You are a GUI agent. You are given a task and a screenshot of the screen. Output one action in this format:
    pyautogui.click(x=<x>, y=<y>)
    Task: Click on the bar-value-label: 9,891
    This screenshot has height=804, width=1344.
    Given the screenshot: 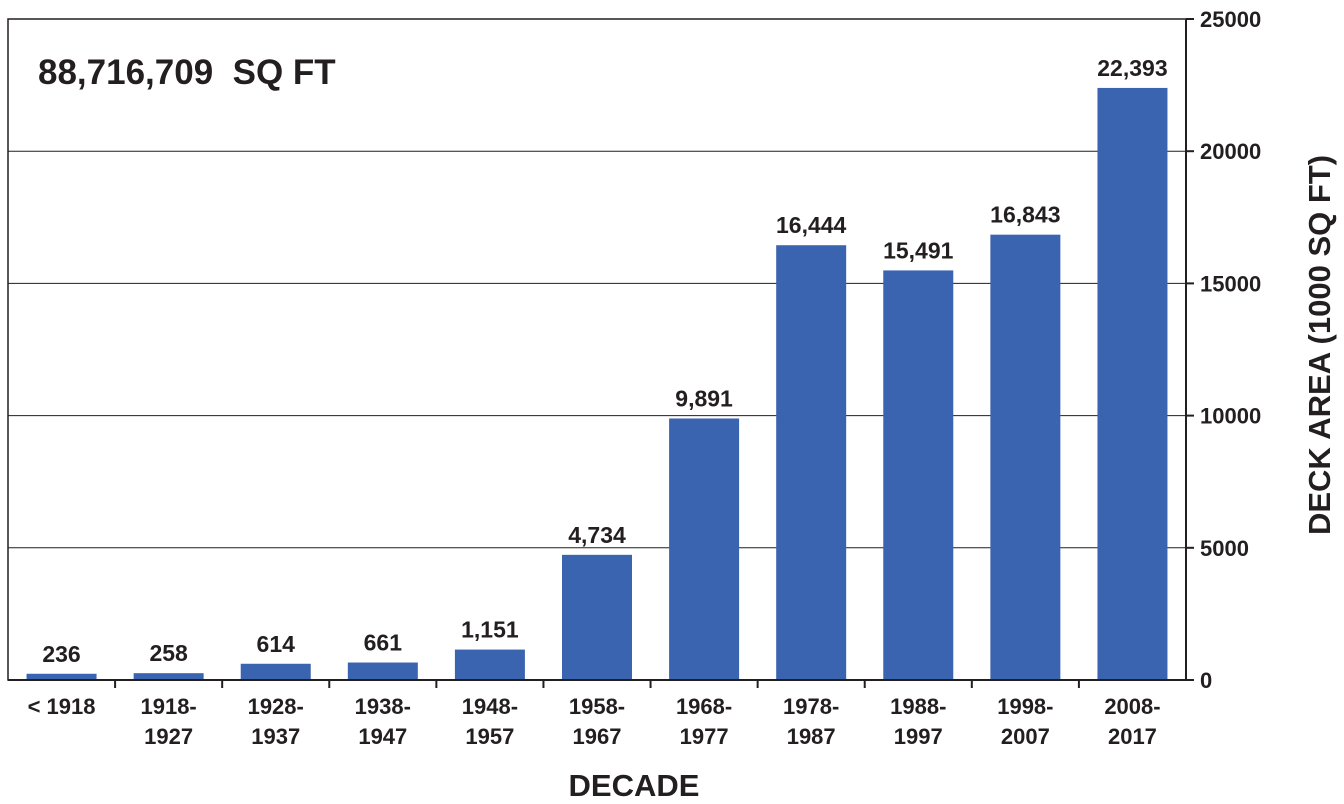 What is the action you would take?
    pyautogui.click(x=704, y=398)
    